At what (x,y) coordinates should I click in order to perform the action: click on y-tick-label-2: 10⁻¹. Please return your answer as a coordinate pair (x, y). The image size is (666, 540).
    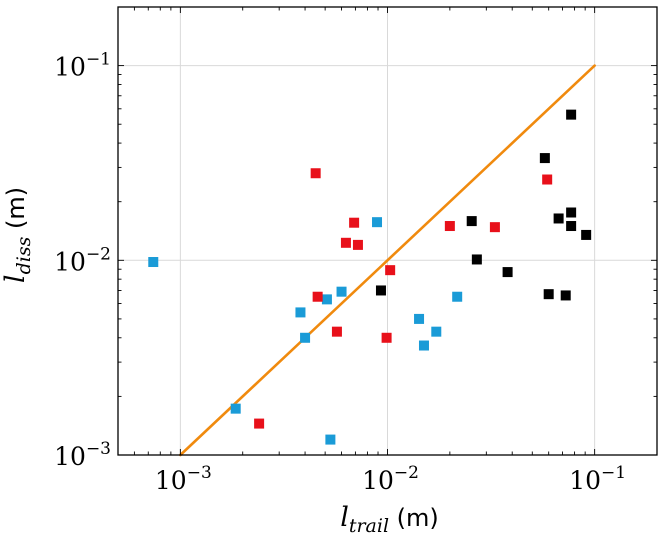
    Looking at the image, I should click on (82, 66).